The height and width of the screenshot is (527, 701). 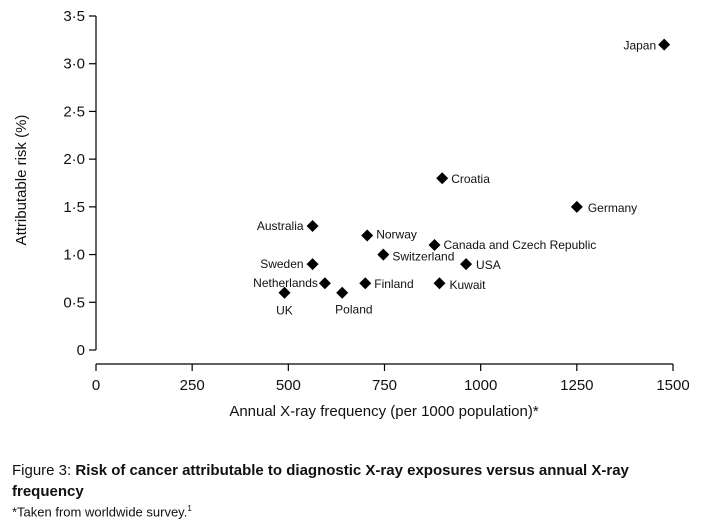 I want to click on data-label-australia: Australia, so click(x=280, y=226).